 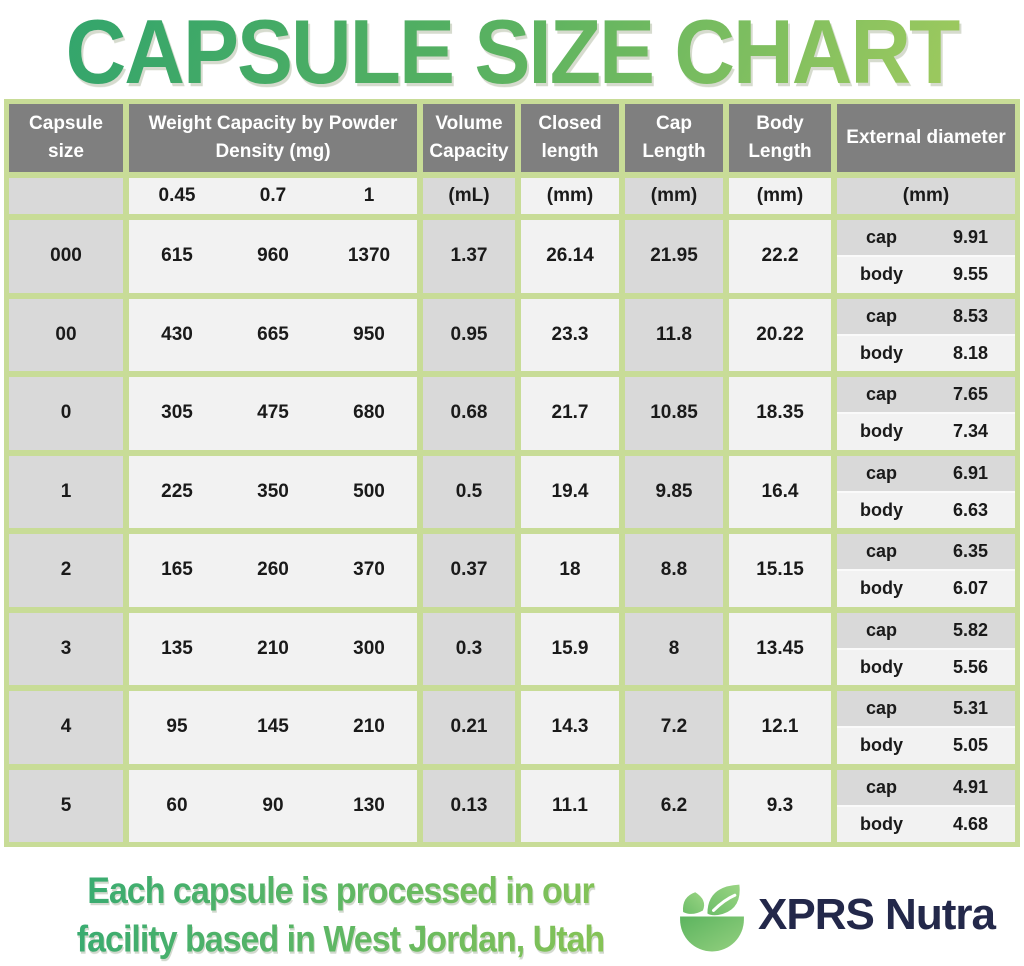 I want to click on ext-cap-value: 9.91, so click(x=970, y=237).